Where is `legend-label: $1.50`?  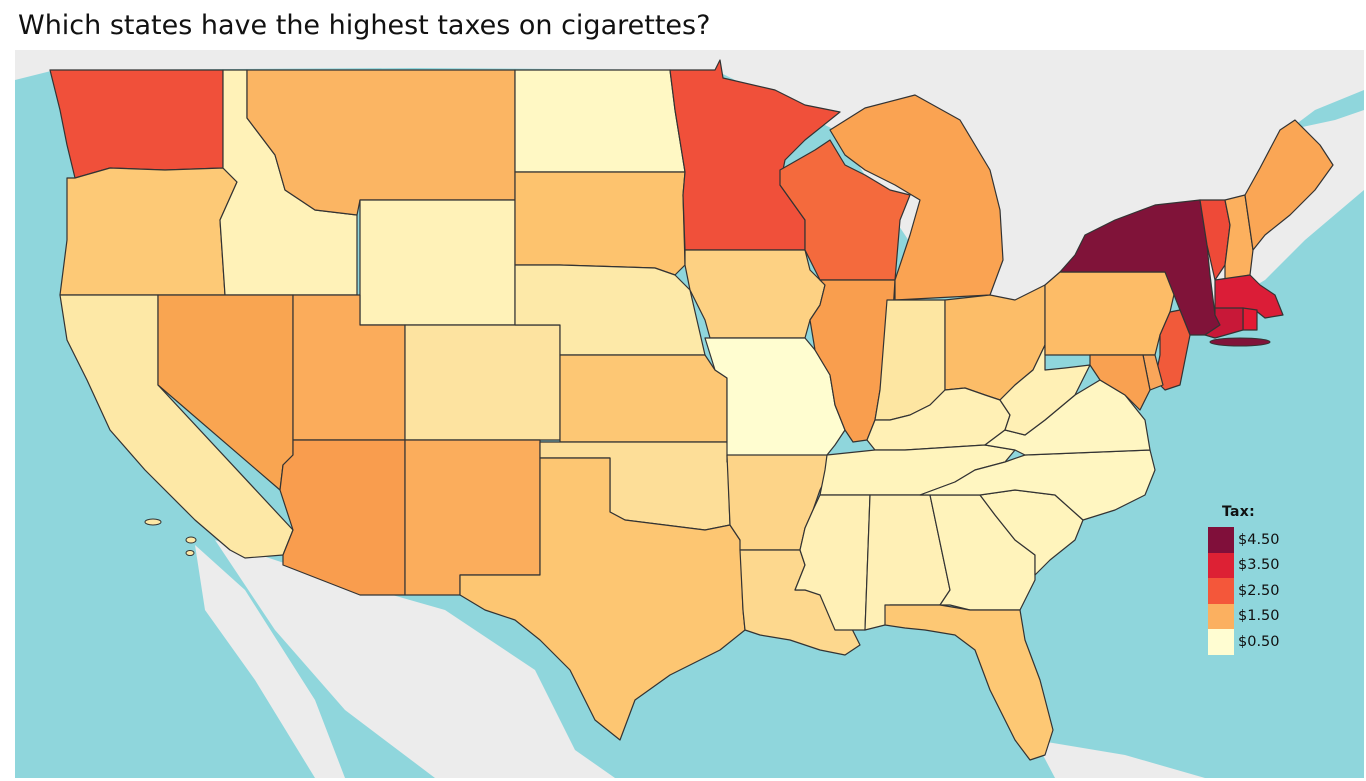
legend-label: $1.50 is located at coordinates (1259, 616).